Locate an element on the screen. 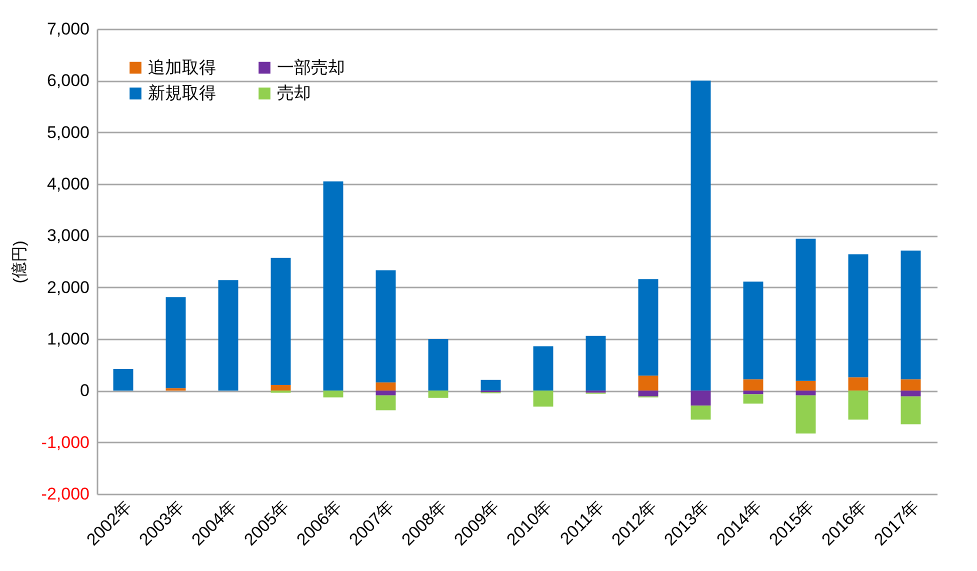  legend-label: 新規取得 is located at coordinates (182, 93).